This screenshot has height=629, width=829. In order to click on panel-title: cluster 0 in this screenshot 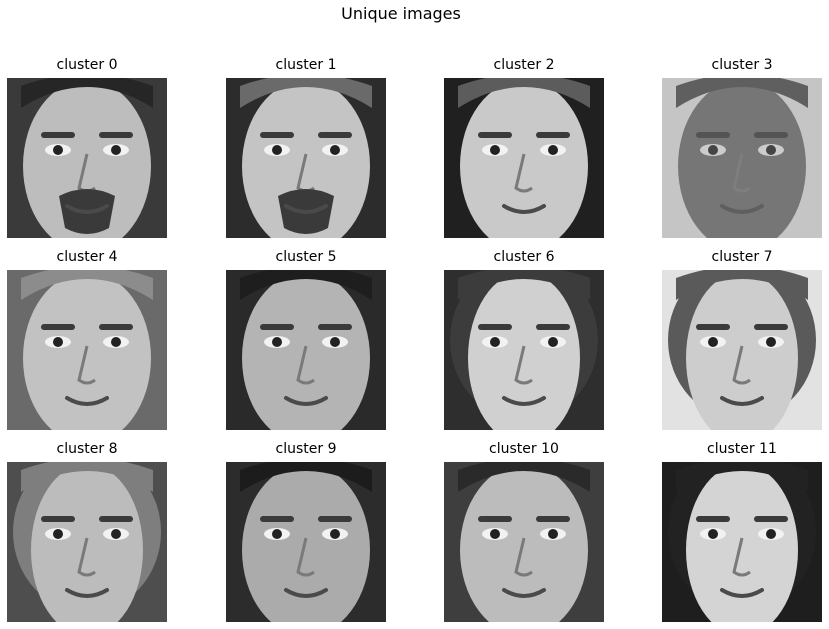, I will do `click(87, 65)`.